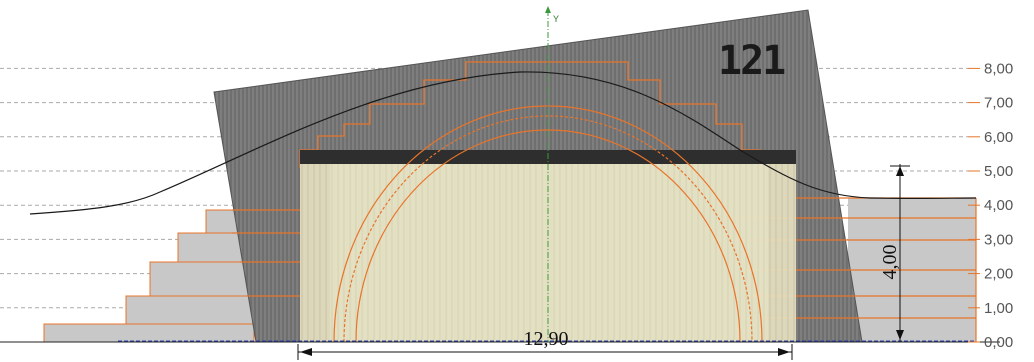 This screenshot has width=1034, height=362. I want to click on y-axis-label: Y, so click(556, 19).